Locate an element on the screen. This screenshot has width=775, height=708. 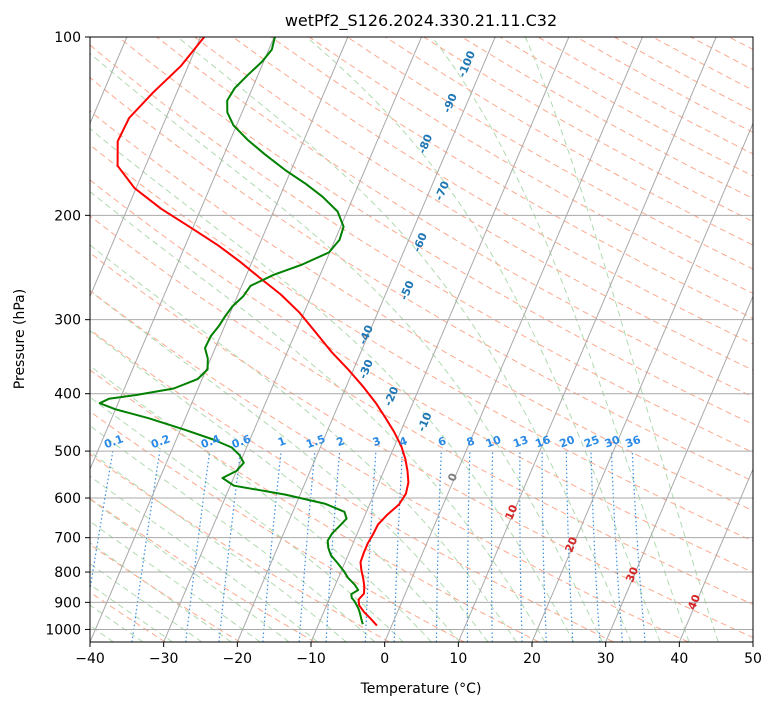
x-tick-label: 30 is located at coordinates (606, 659).